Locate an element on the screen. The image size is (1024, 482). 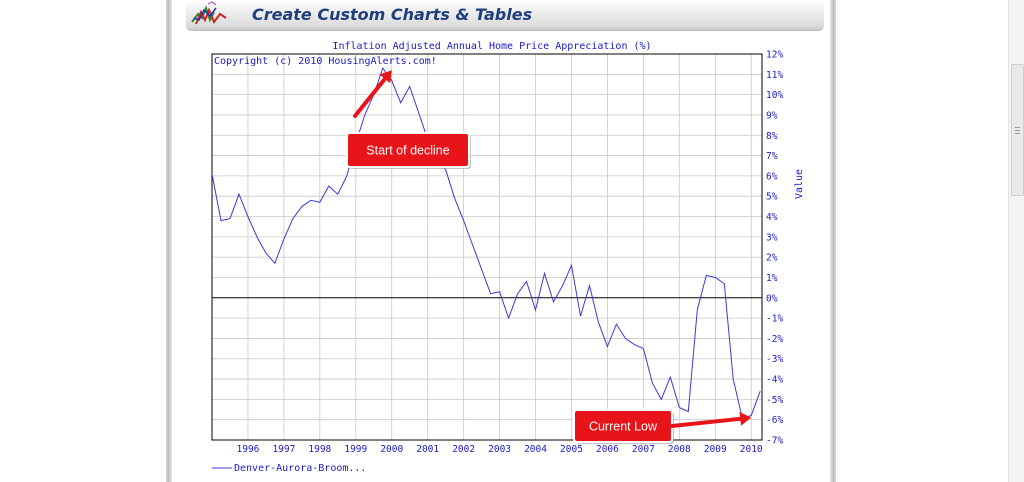
y-tick-label: 3% is located at coordinates (772, 237).